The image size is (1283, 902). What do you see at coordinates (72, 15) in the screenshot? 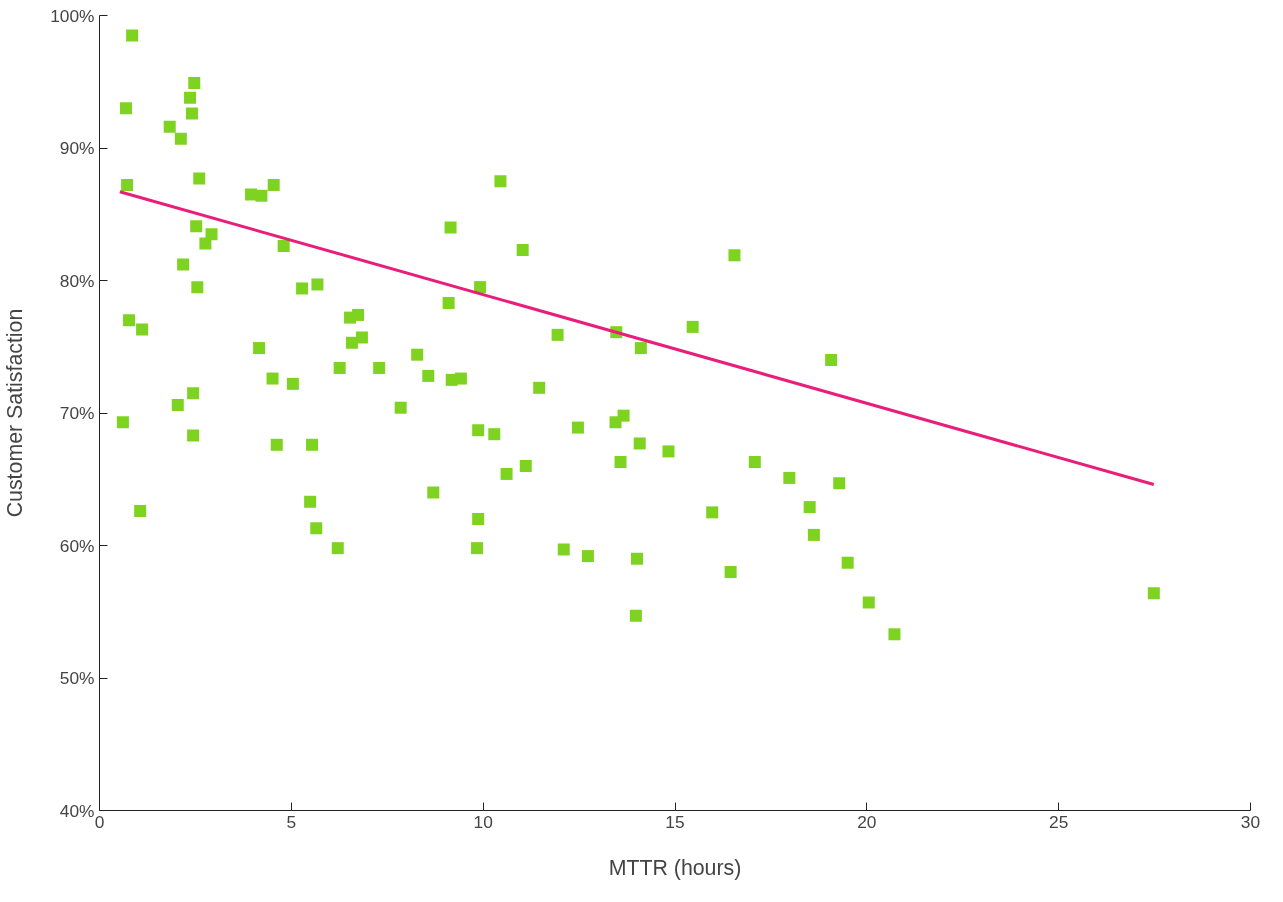
I see `y-tick-label: 100%` at bounding box center [72, 15].